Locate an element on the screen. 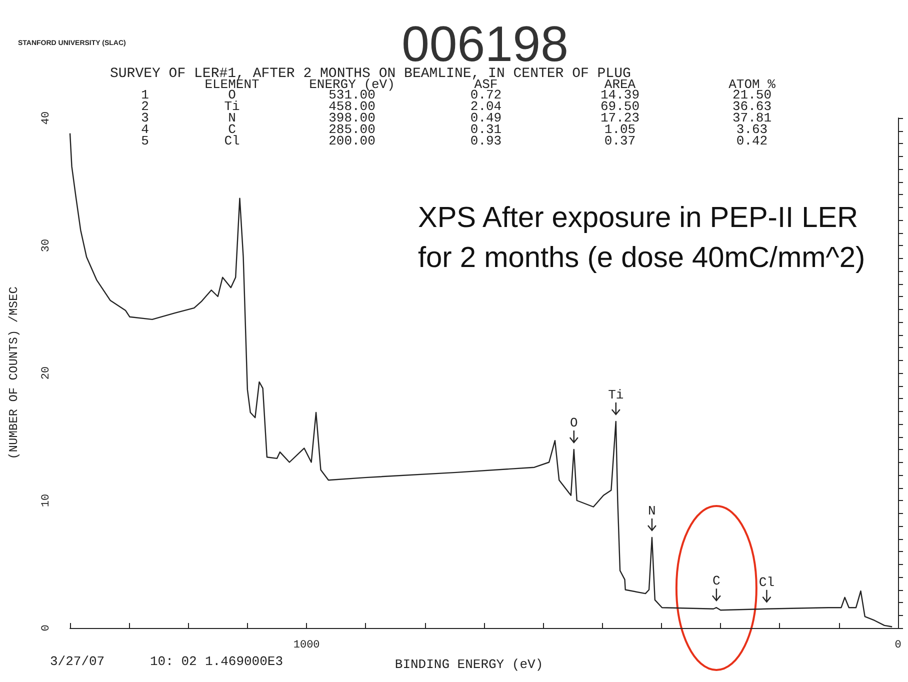 The image size is (908, 682). y-tick-label: 20 is located at coordinates (46, 373).